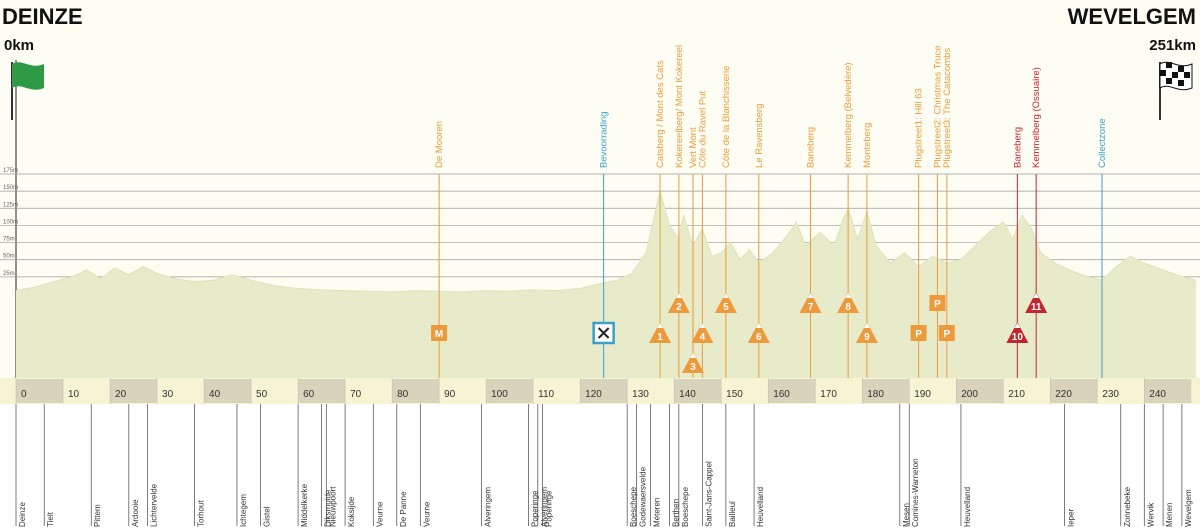 This screenshot has width=1200, height=532. I want to click on town-label: Mesen, so click(906, 515).